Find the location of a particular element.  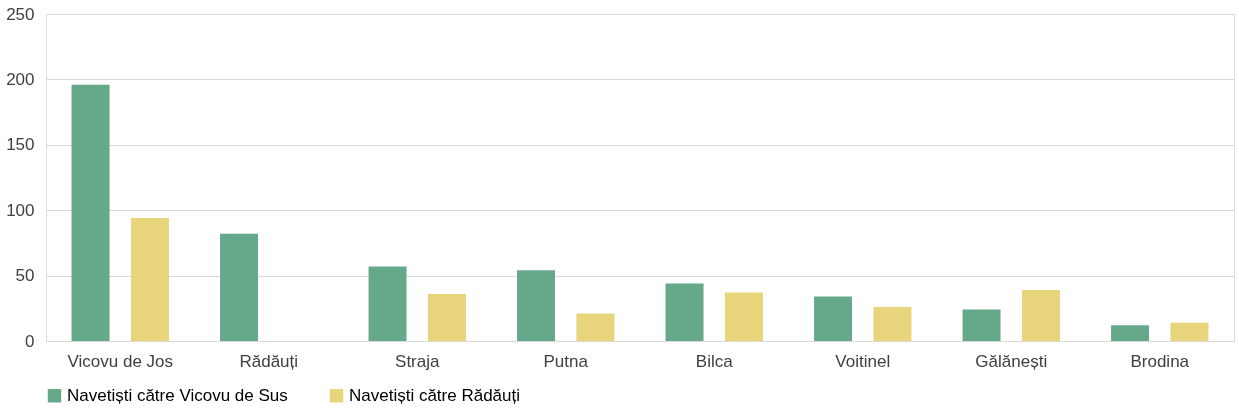

y-tick-label: 50 is located at coordinates (25, 276).